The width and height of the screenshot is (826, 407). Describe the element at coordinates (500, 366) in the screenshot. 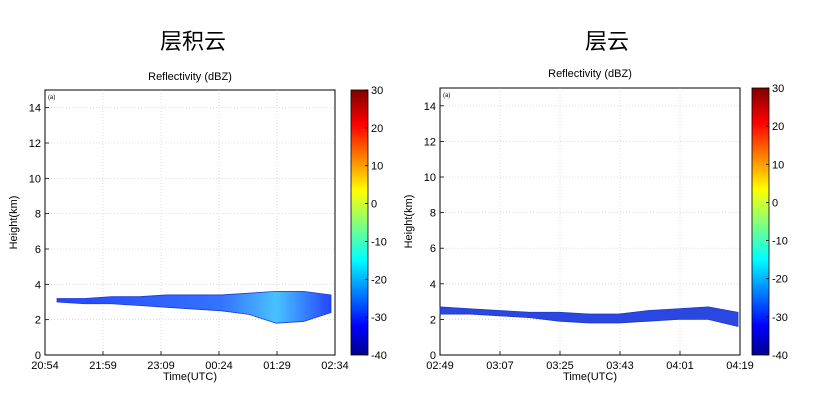

I see `x-tick-label: 03:07` at that location.